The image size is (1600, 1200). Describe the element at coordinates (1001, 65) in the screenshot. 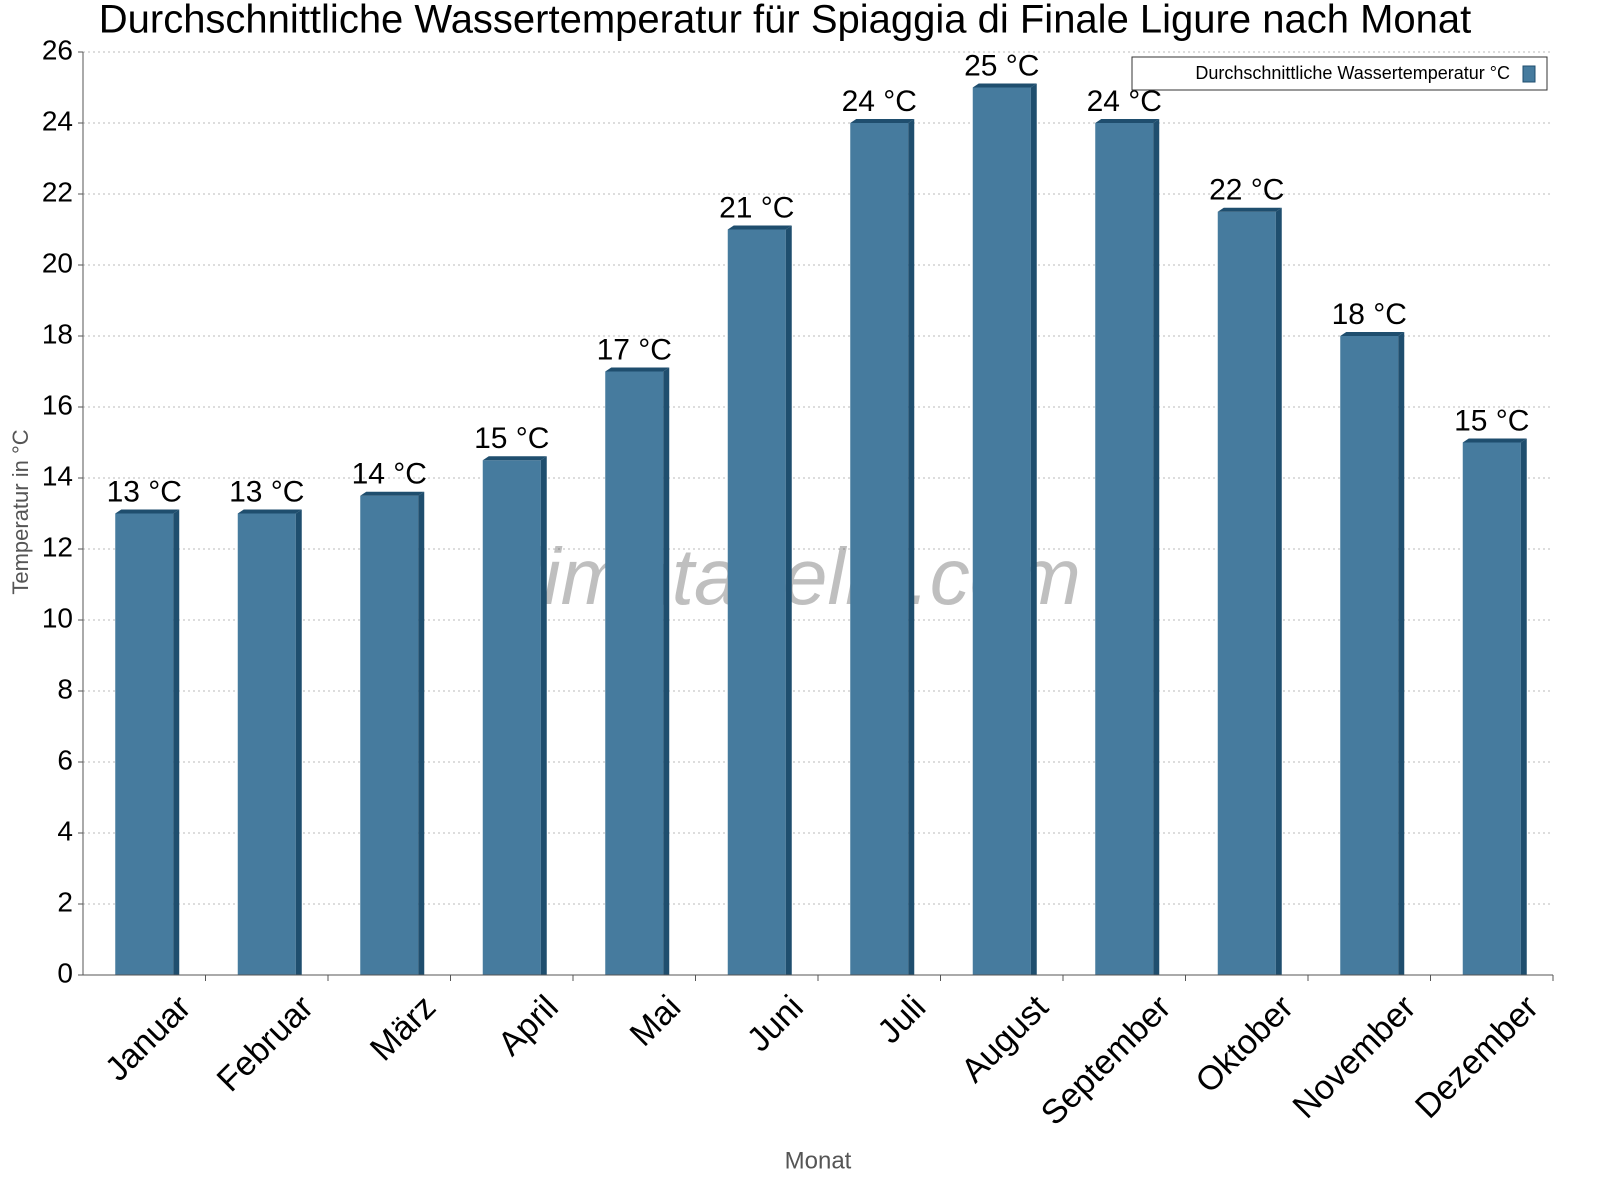

I see `data-label: 25 °C` at that location.